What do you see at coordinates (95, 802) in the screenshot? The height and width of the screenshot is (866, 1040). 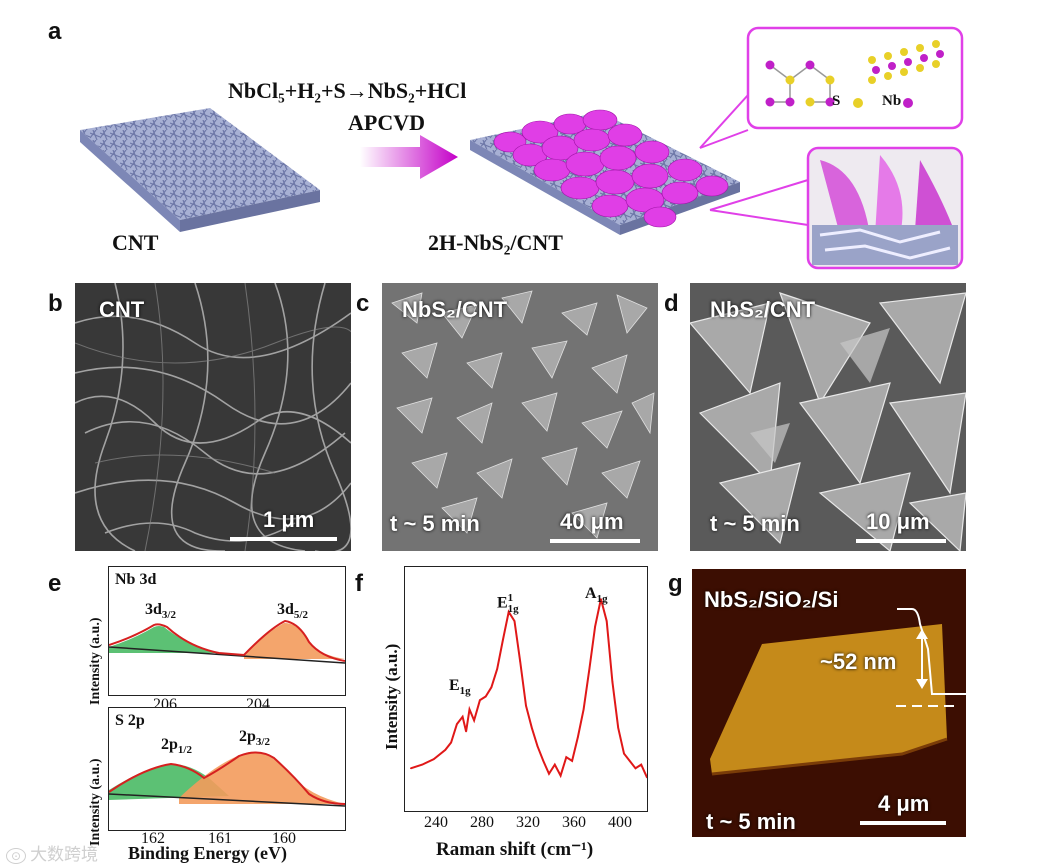 I see `xps-s-ylabel: Intensity (a.u.)` at bounding box center [95, 802].